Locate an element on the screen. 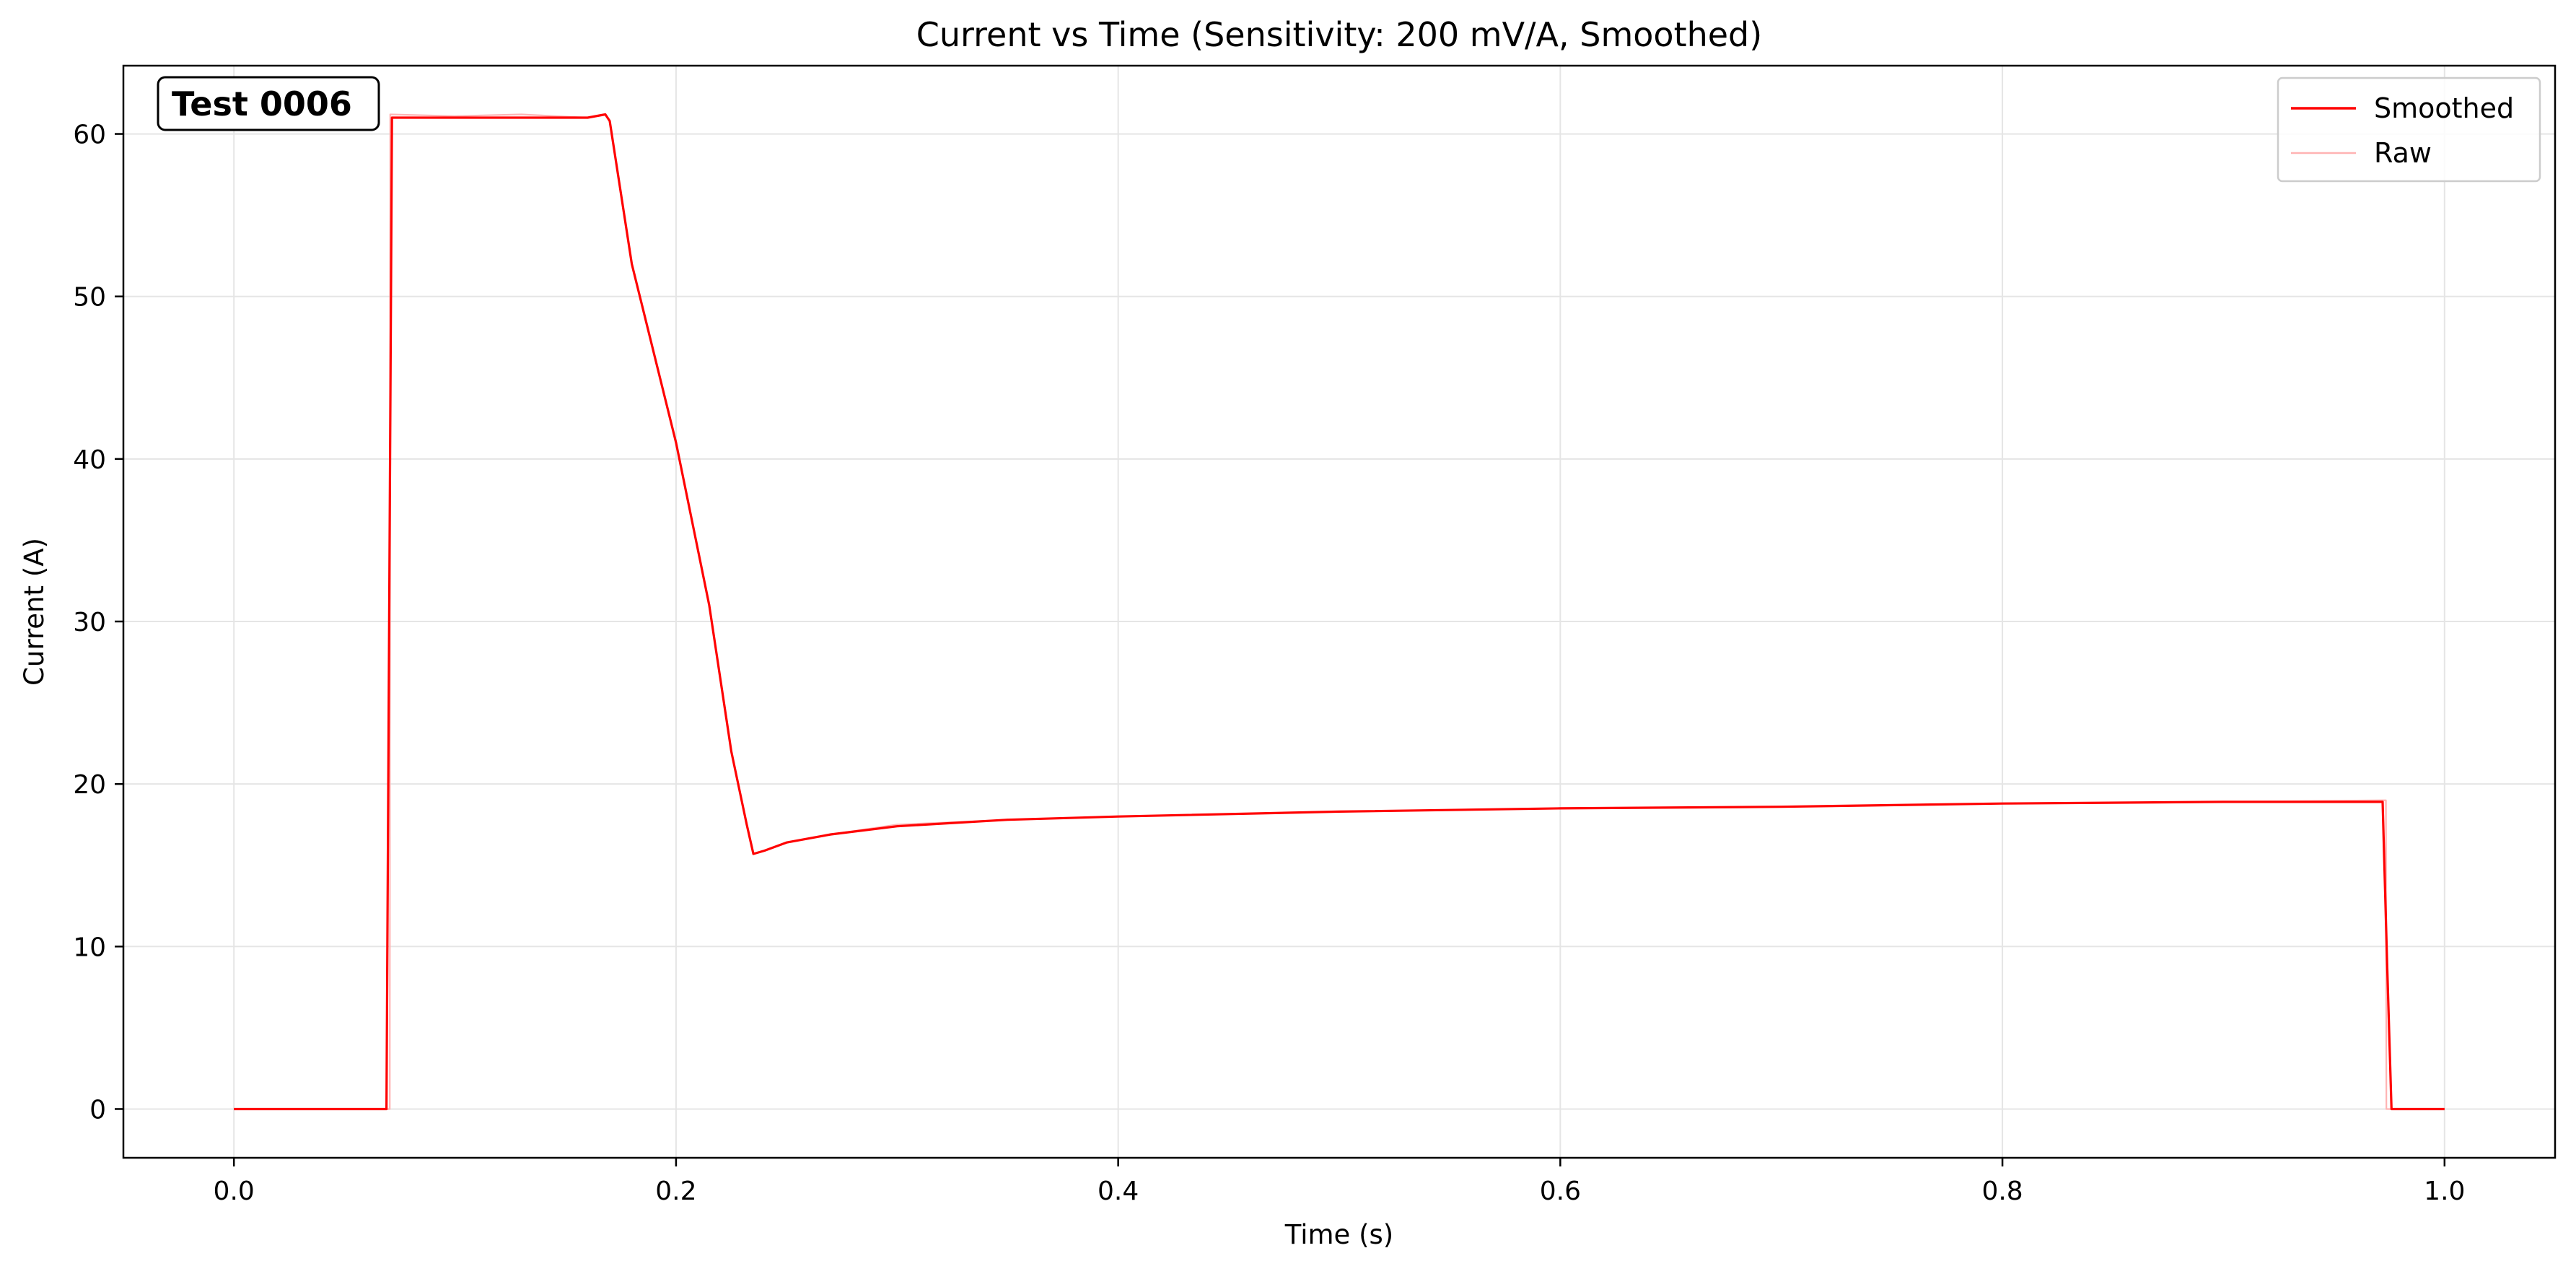 The width and height of the screenshot is (2576, 1274). legend-box is located at coordinates (2409, 130).